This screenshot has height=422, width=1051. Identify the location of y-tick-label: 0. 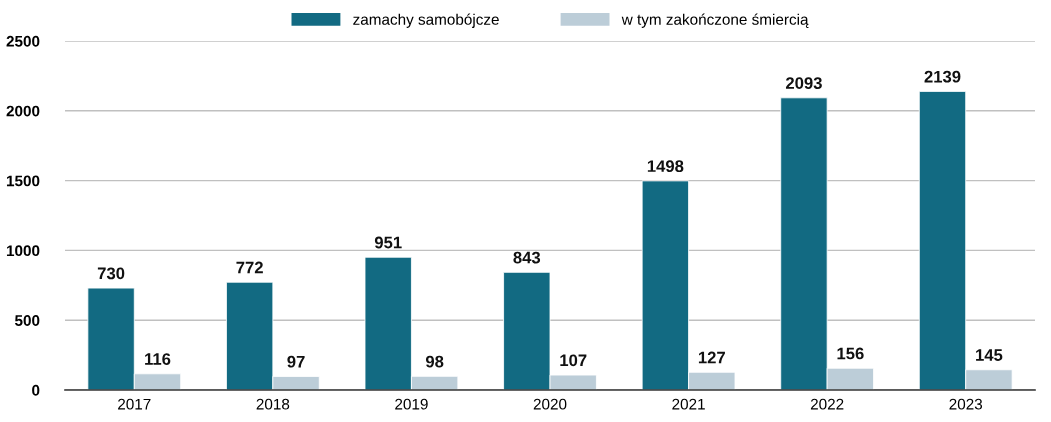
(36, 390).